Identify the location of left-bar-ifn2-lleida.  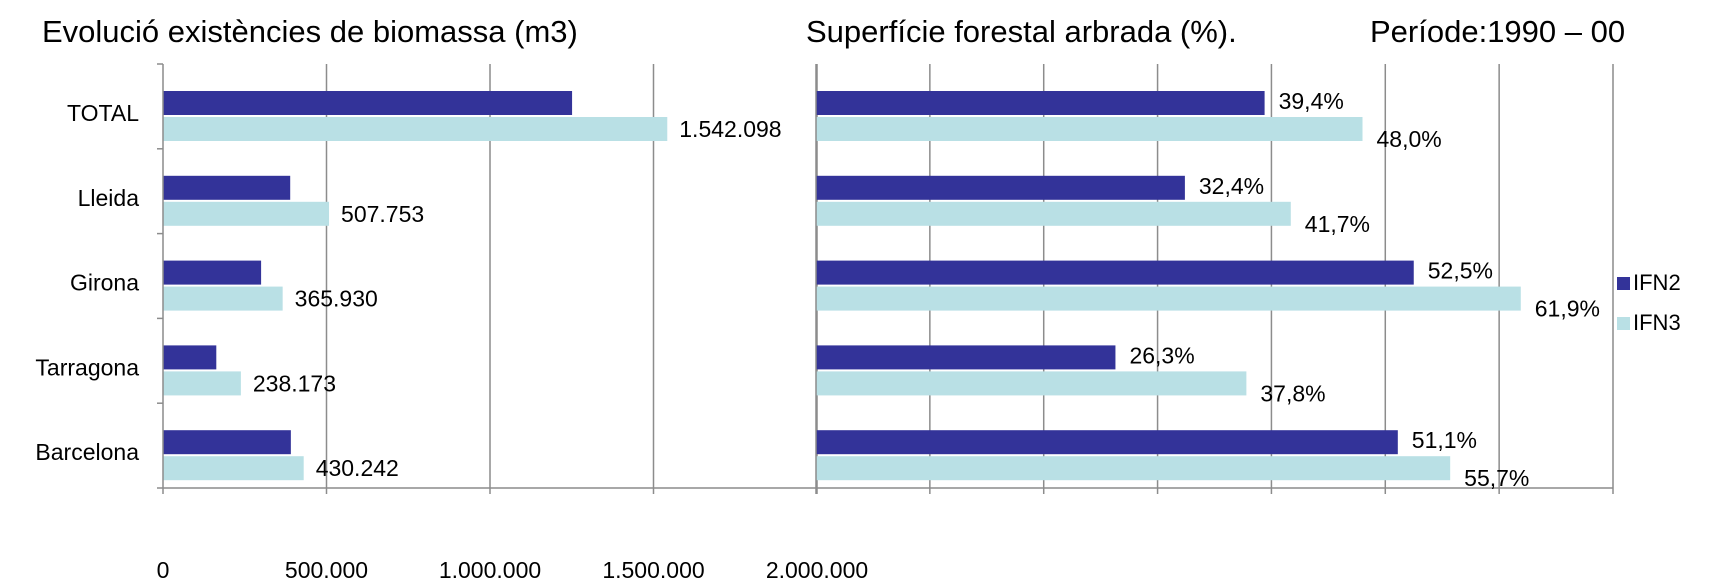
(227, 187).